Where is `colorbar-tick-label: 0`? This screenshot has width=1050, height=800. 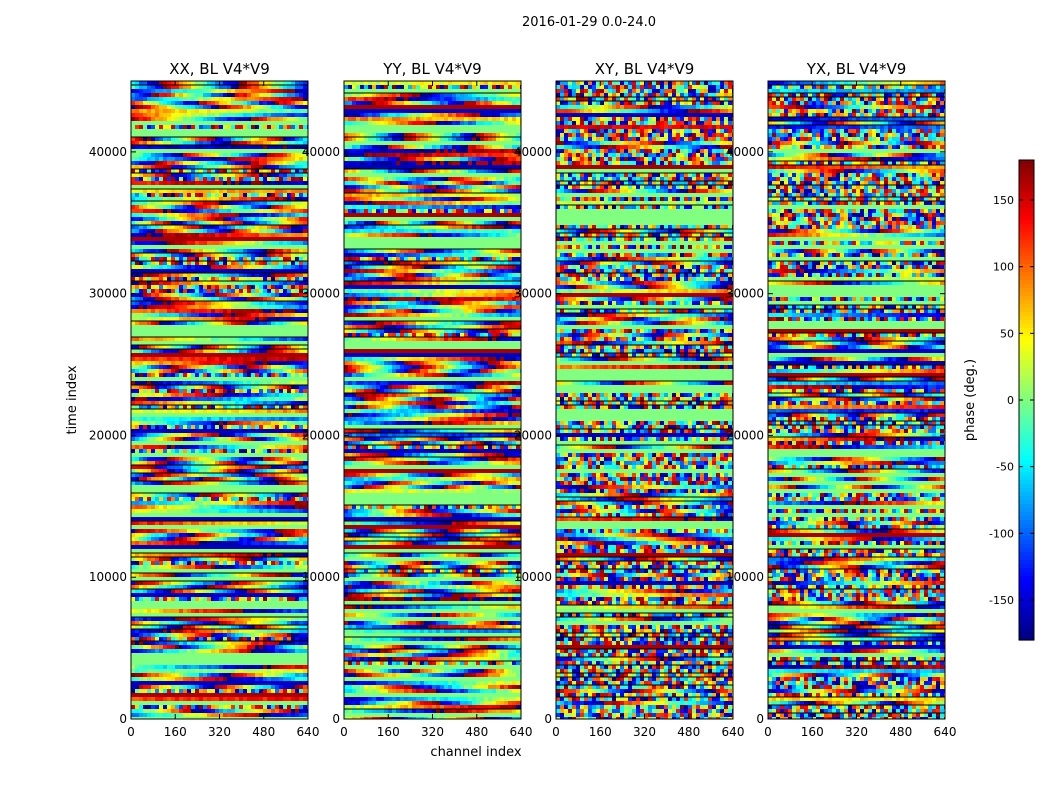 colorbar-tick-label: 0 is located at coordinates (1010, 400).